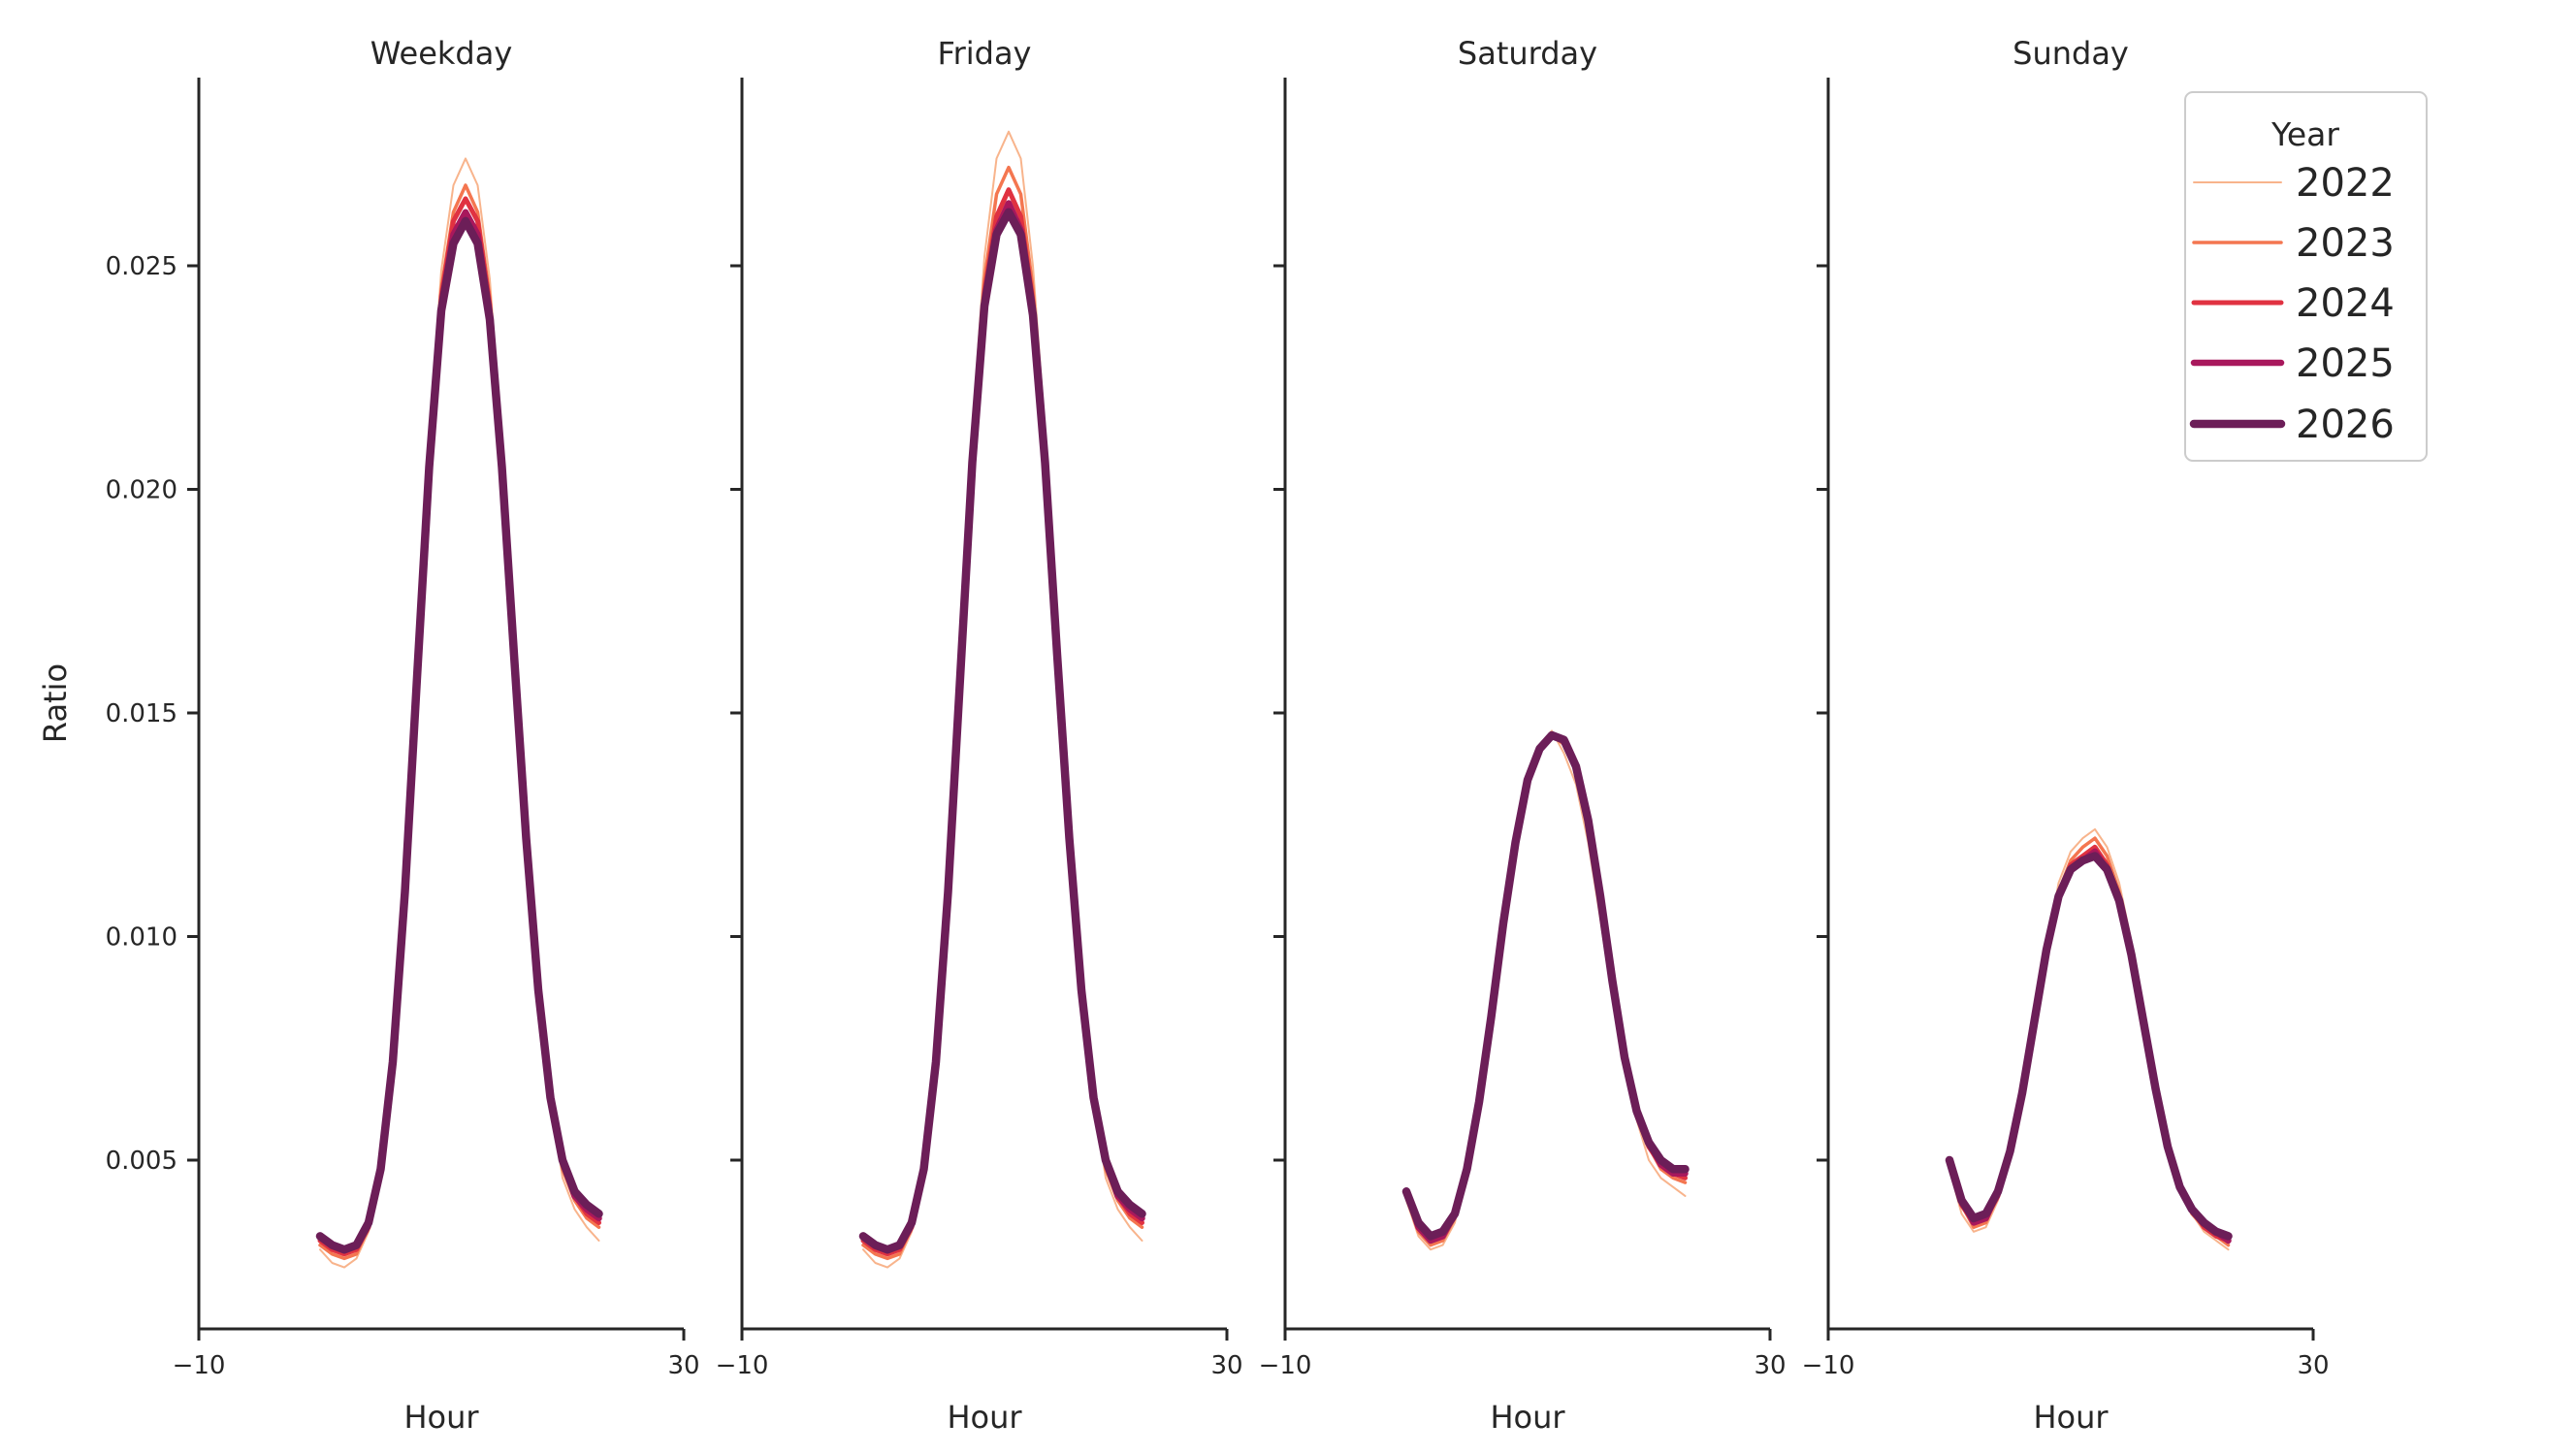  What do you see at coordinates (55, 703) in the screenshot?
I see `y-axis-label: Ratio` at bounding box center [55, 703].